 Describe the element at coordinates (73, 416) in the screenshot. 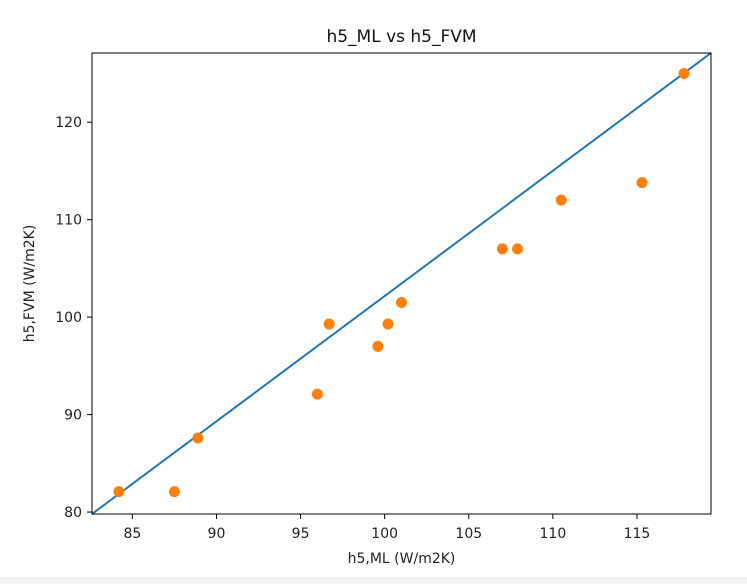

I see `y-tick-label: 90` at that location.